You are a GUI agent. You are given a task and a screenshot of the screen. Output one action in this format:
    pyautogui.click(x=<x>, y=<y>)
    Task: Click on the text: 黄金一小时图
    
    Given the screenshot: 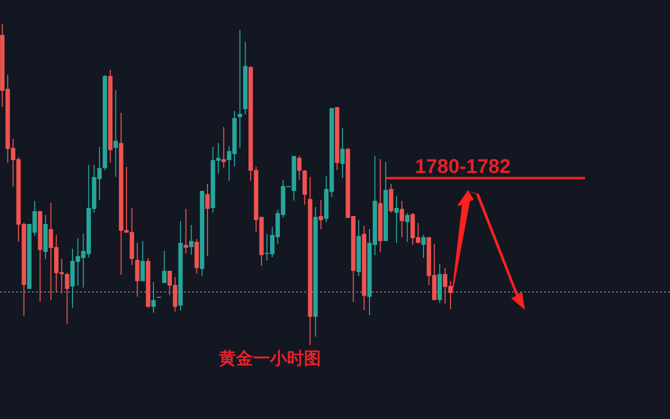 What is the action you would take?
    pyautogui.click(x=269, y=359)
    